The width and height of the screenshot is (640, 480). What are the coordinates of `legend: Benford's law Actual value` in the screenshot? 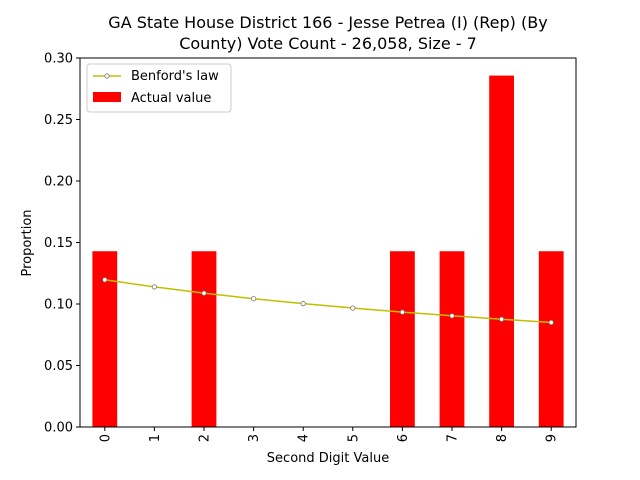 It's located at (159, 88).